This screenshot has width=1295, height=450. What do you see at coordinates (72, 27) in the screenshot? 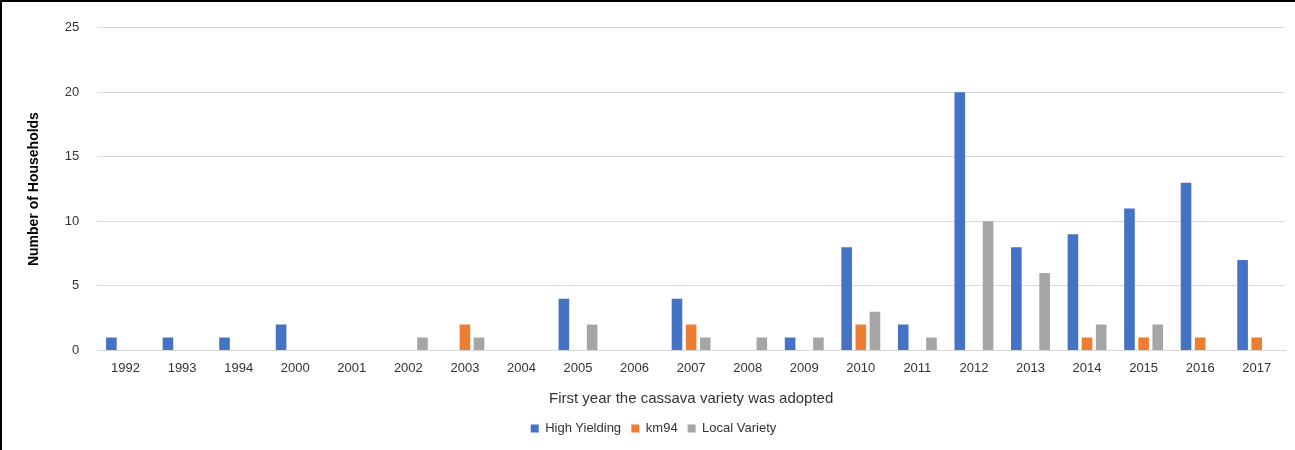
I see `y-tick-label: 25` at bounding box center [72, 27].